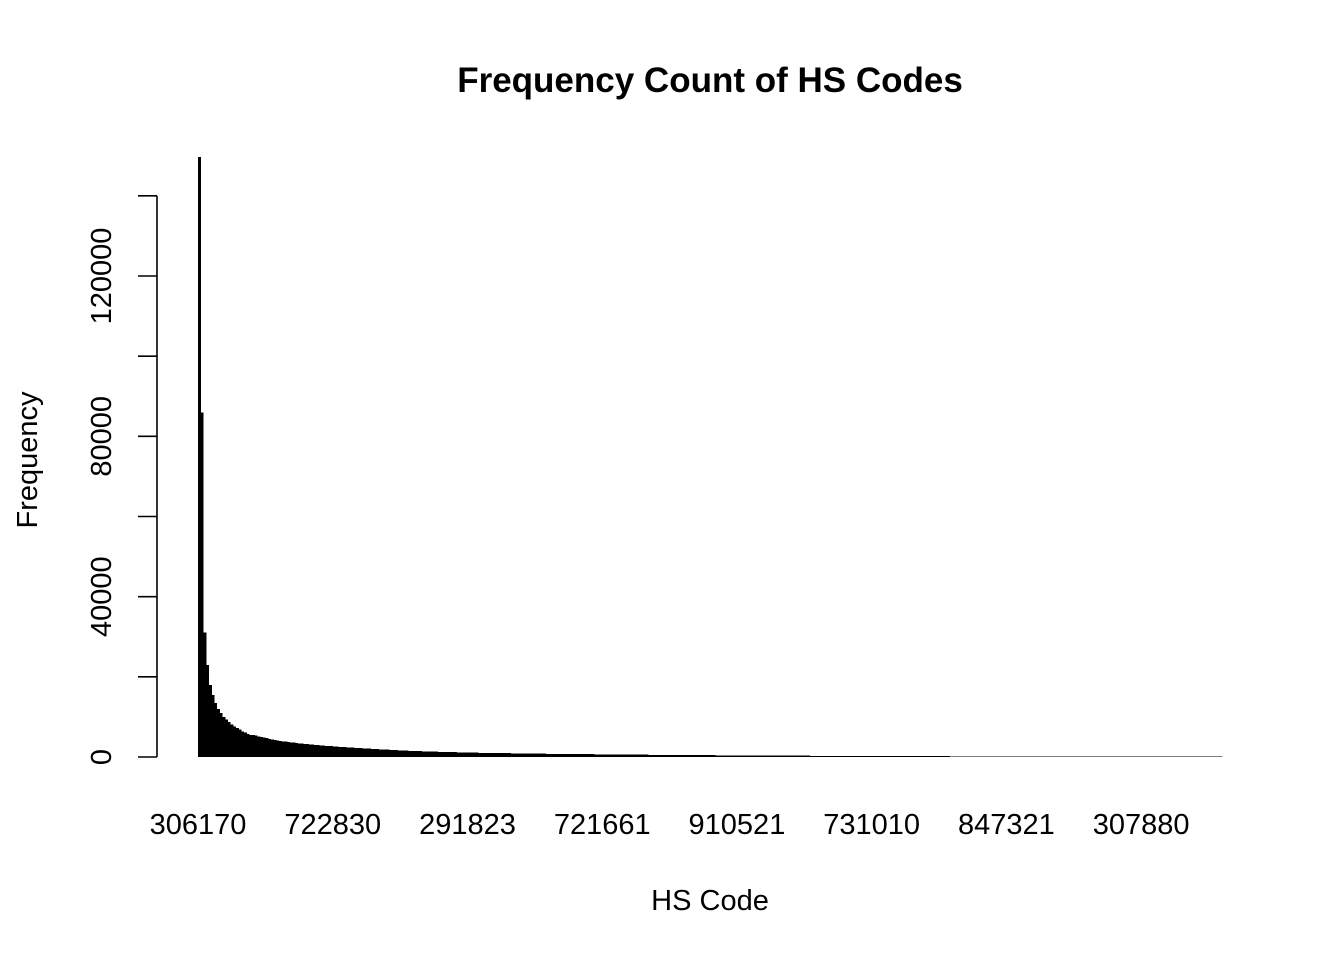 This screenshot has width=1344, height=960. I want to click on y-tick-label: 40000, so click(102, 596).